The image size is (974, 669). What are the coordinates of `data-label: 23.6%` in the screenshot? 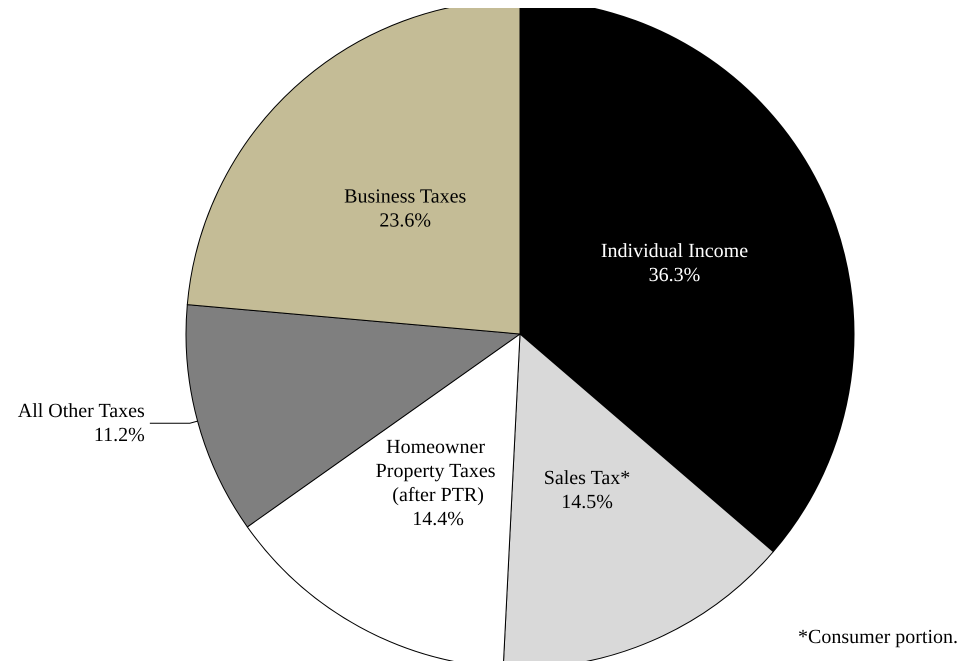 It's located at (405, 221).